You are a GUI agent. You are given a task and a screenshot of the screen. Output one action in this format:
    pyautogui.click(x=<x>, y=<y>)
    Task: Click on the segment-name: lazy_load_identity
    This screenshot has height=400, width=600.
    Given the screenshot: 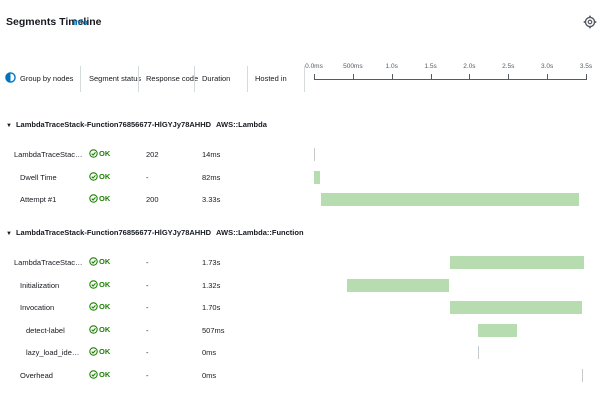 What is the action you would take?
    pyautogui.click(x=54, y=352)
    